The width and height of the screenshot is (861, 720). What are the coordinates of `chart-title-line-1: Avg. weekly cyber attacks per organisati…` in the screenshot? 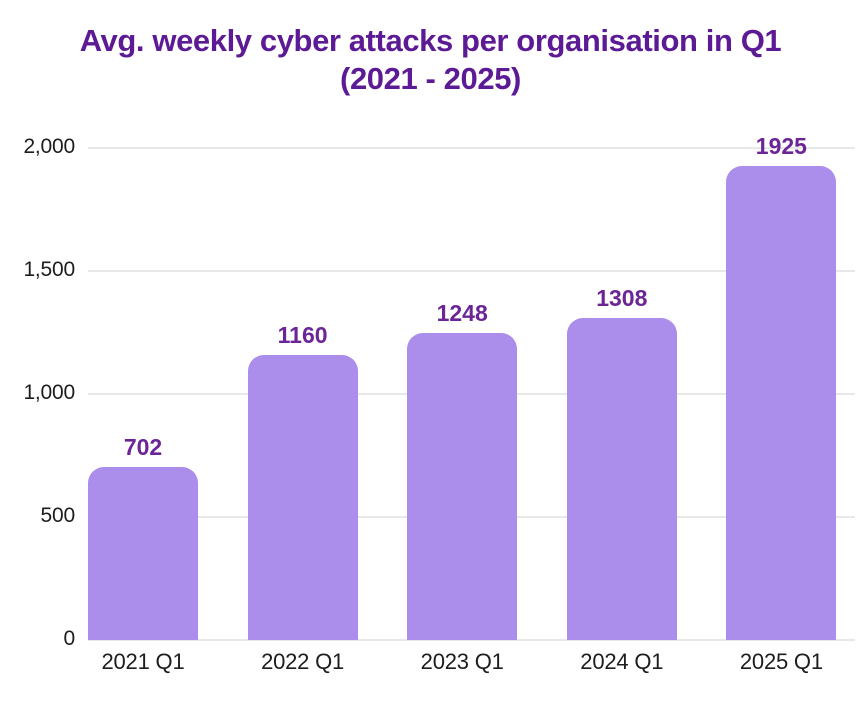 It's located at (430, 40).